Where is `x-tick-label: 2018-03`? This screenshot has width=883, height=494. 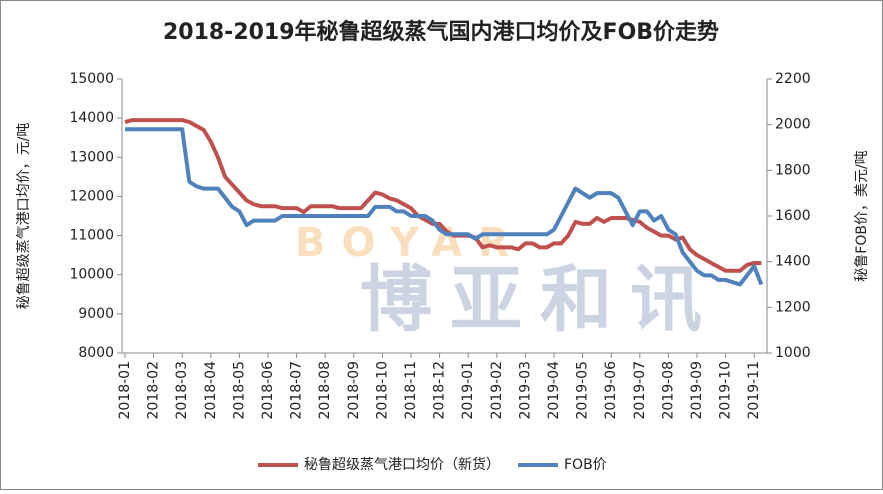 x-tick-label: 2018-03 is located at coordinates (182, 390).